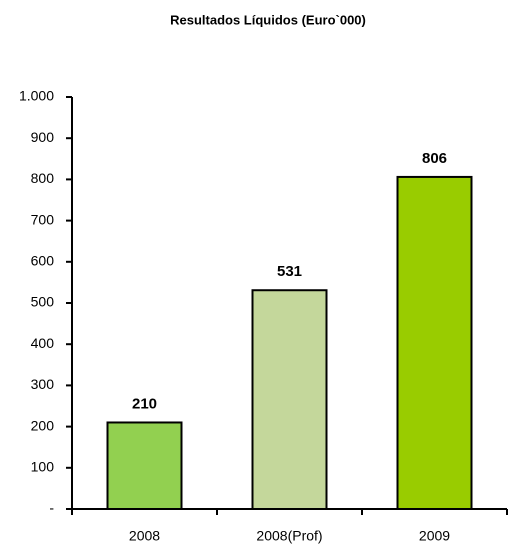 Image resolution: width=513 pixels, height=547 pixels. I want to click on chart-title: Resultados Líquidos (Euro`000), so click(268, 19).